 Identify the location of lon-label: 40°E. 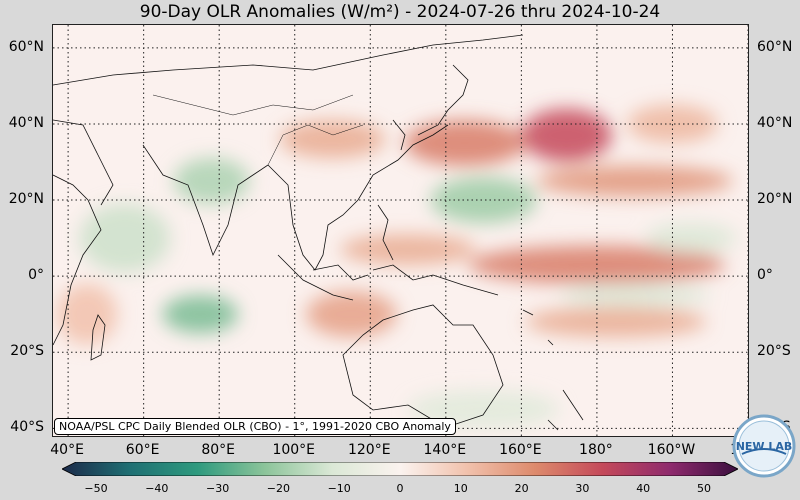
(67, 450).